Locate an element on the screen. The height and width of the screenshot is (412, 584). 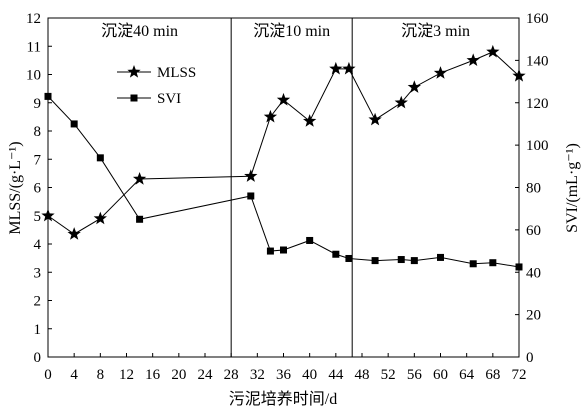
x-tick-label: 48 is located at coordinates (362, 375).